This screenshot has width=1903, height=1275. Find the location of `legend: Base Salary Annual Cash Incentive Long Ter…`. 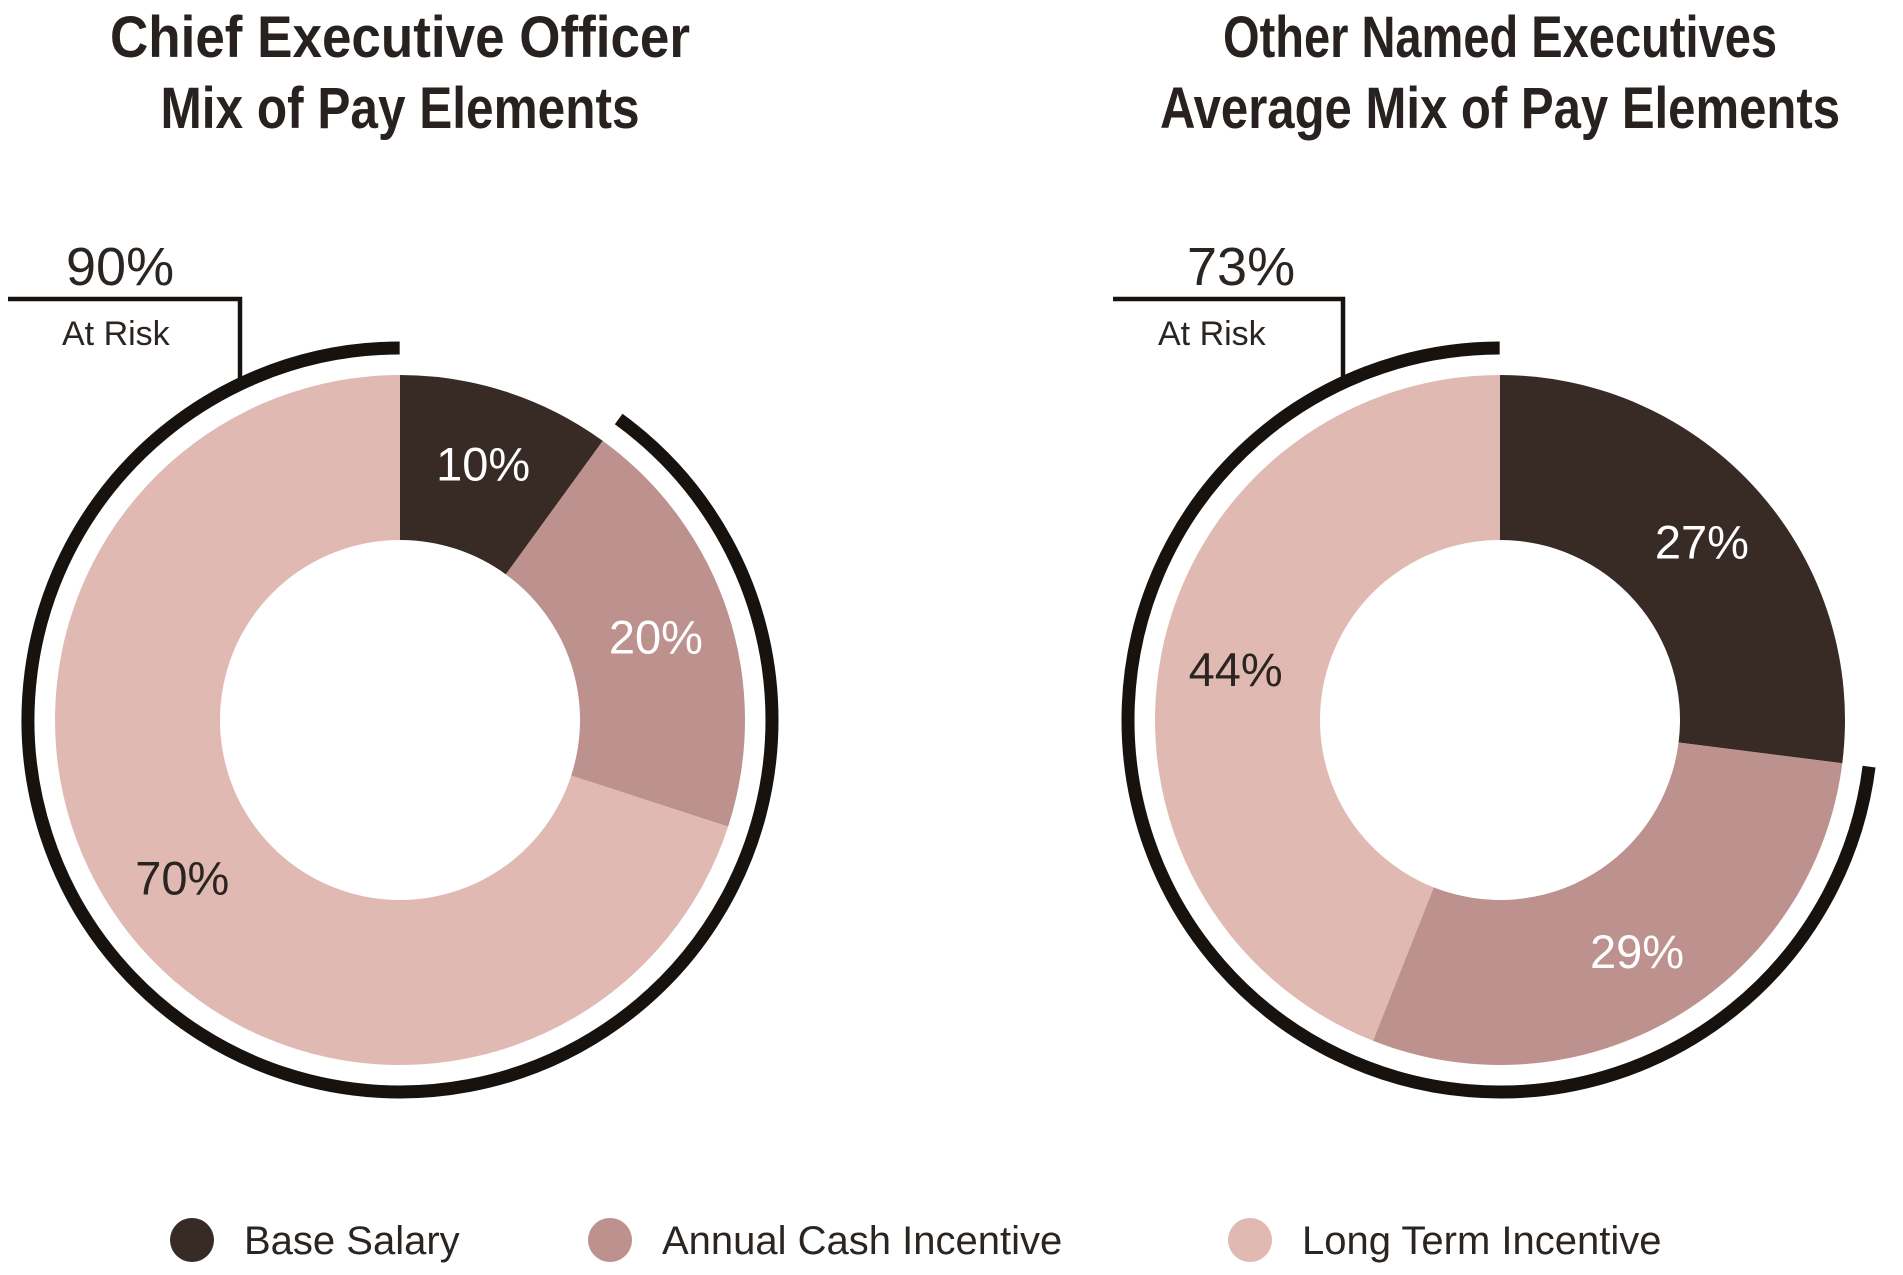

legend: Base Salary Annual Cash Incentive Long Ter… is located at coordinates (915, 1240).